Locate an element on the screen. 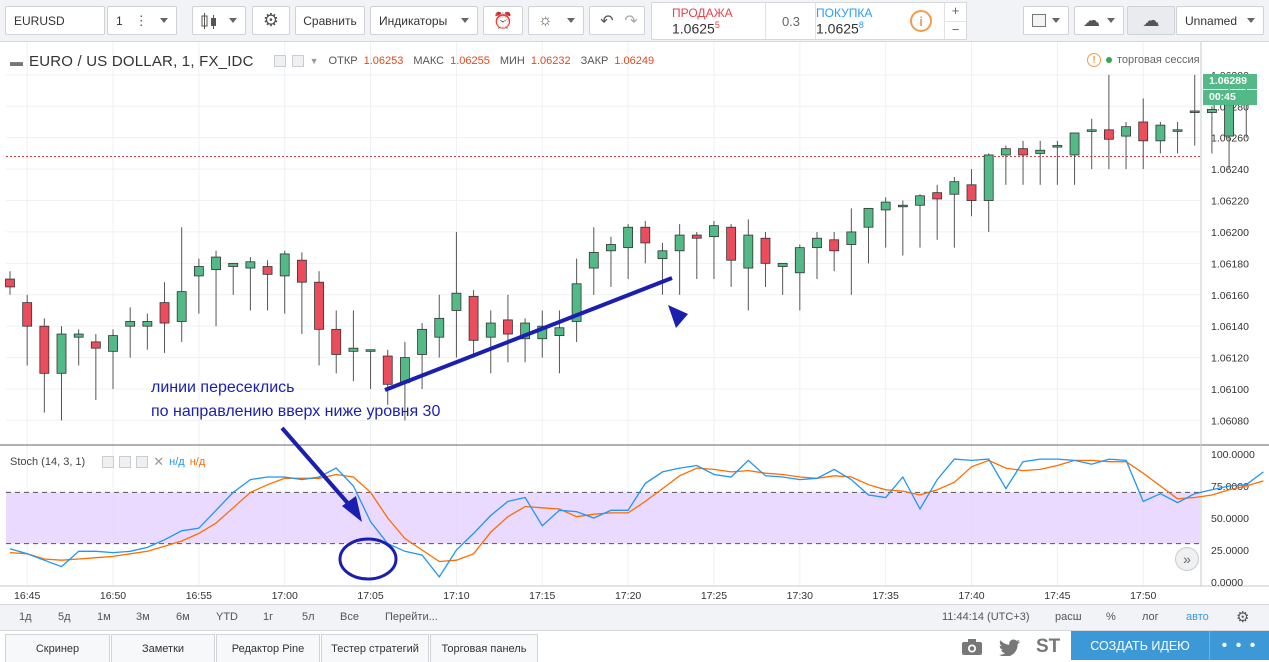  auto-scale-toggle: авто is located at coordinates (1197, 617).